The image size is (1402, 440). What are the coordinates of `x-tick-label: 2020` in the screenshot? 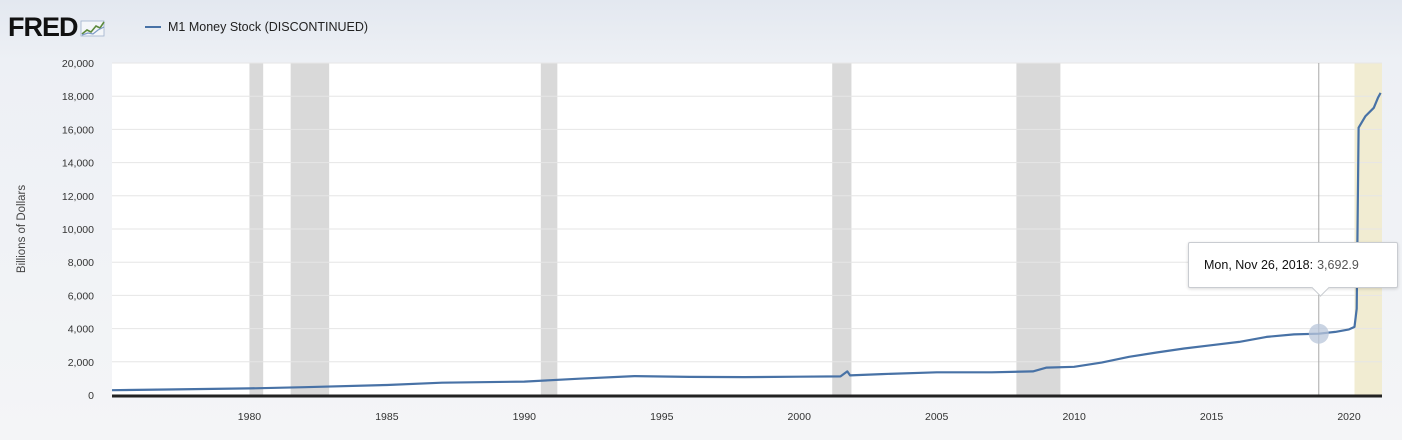 It's located at (1349, 417).